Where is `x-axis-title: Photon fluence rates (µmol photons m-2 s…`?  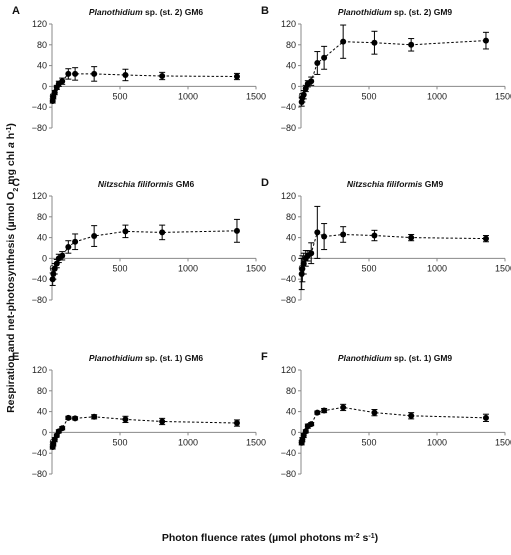 x-axis-title: Photon fluence rates (µmol photons m-2 s… is located at coordinates (270, 538).